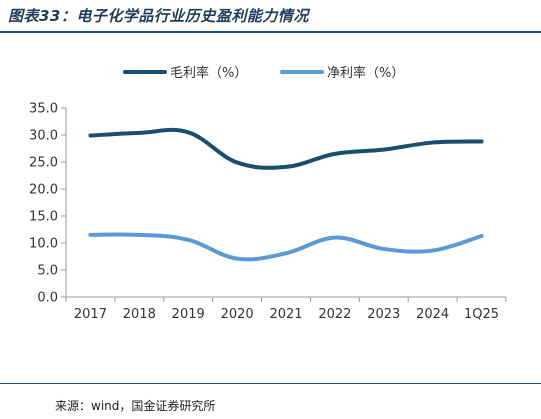 The height and width of the screenshot is (419, 541). I want to click on y-tick-label: 15.0, so click(43, 217).